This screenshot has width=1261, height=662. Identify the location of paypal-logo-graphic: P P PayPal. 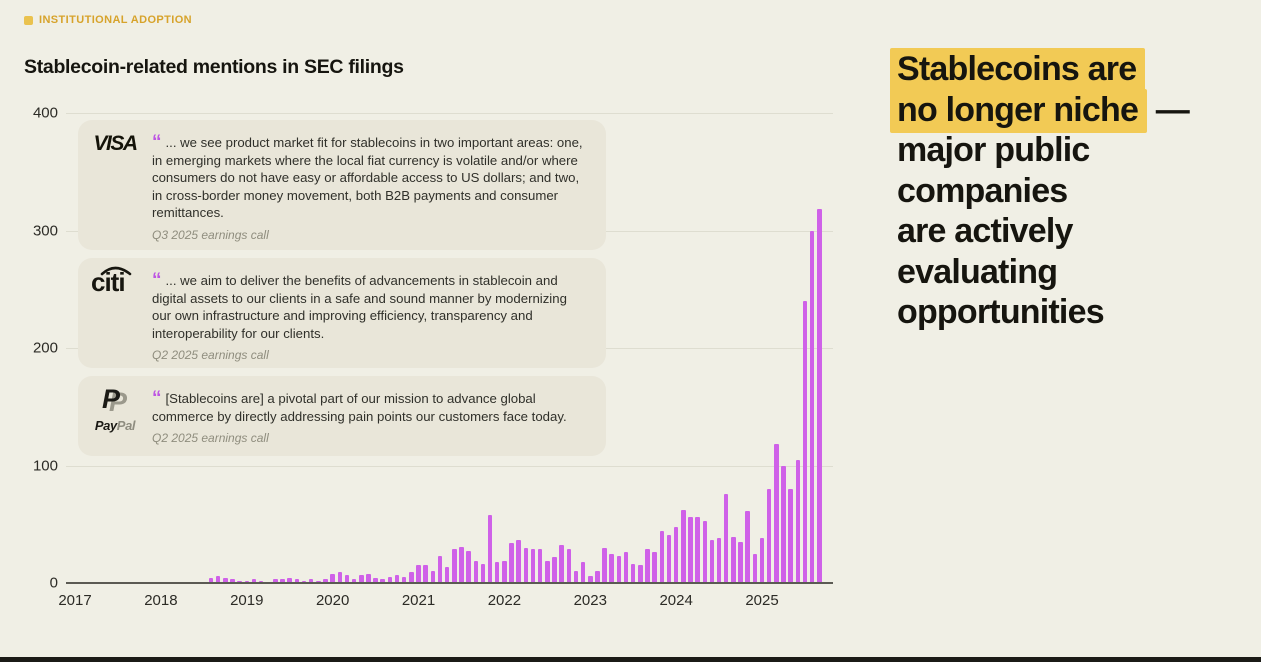
(115, 409).